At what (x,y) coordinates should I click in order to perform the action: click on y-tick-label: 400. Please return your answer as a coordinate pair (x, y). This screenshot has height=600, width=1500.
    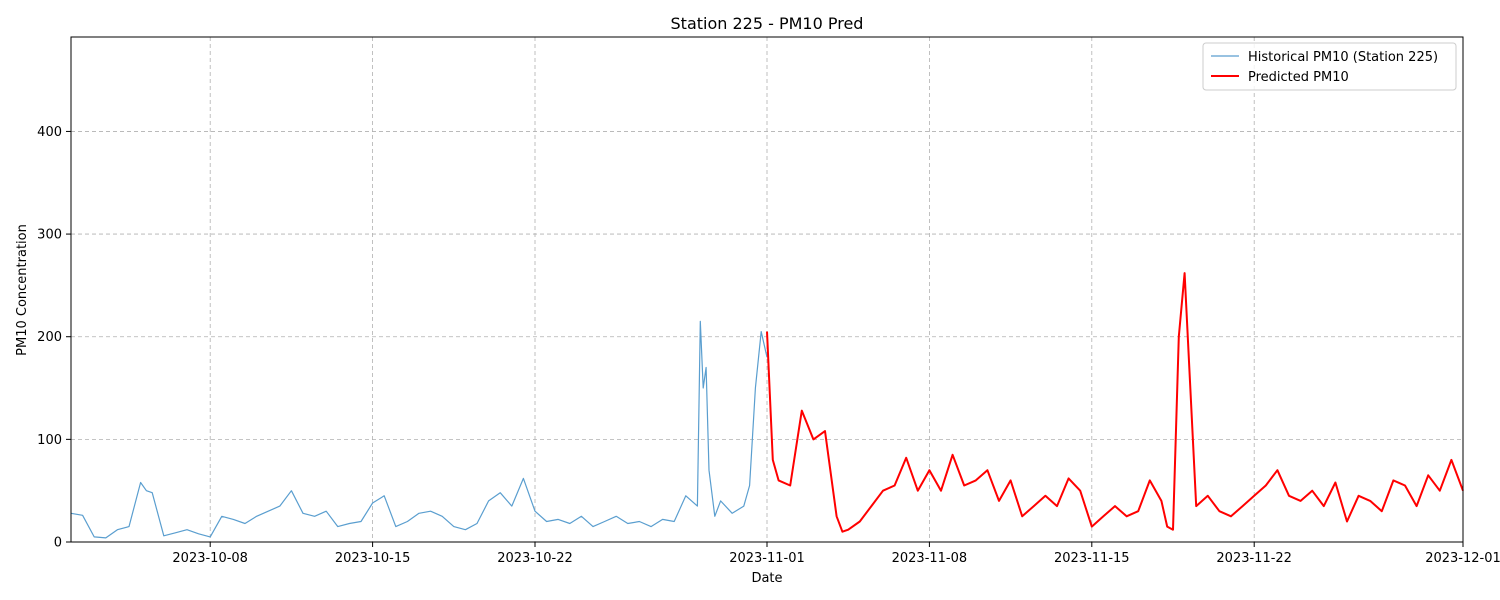
    Looking at the image, I should click on (49, 132).